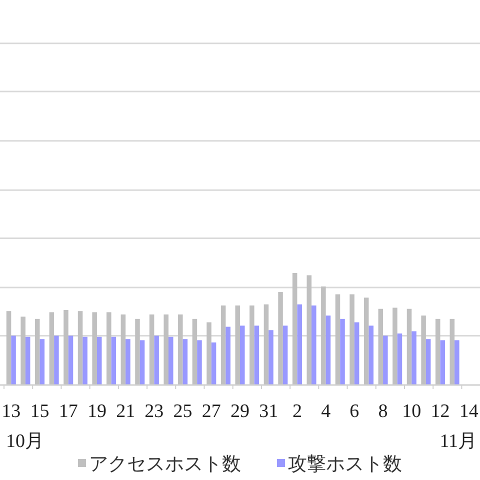  What do you see at coordinates (440, 411) in the screenshot?
I see `x-tick-label: 12` at bounding box center [440, 411].